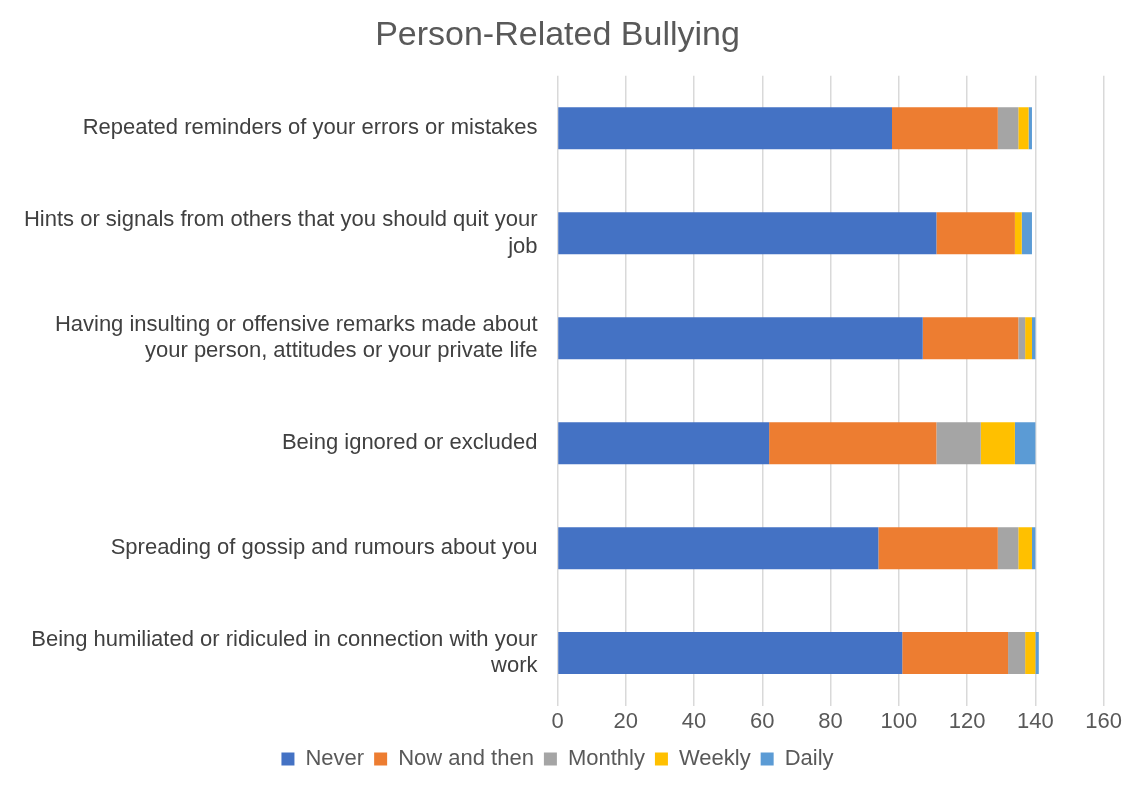 Image resolution: width=1125 pixels, height=785 pixels. I want to click on y-tick-label: Hints or signals from others that you should quit your job, so click(280, 232).